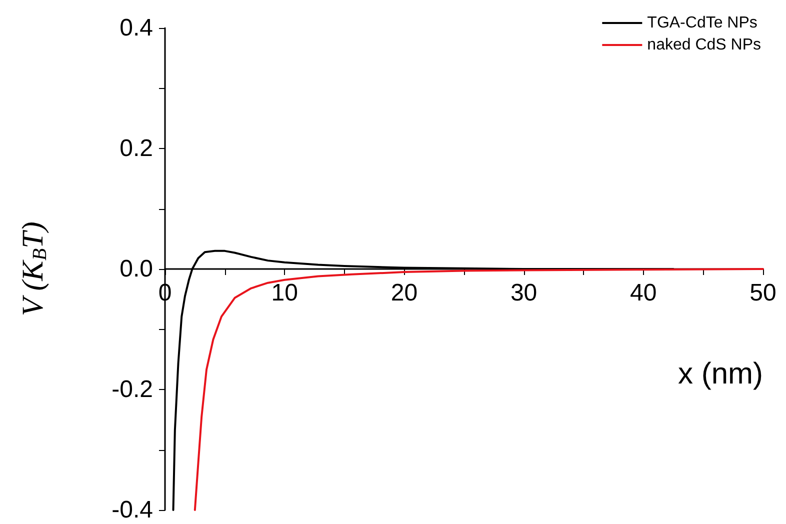 This screenshot has height=524, width=786. Describe the element at coordinates (136, 28) in the screenshot. I see `y-tick-label: 0.4` at that location.